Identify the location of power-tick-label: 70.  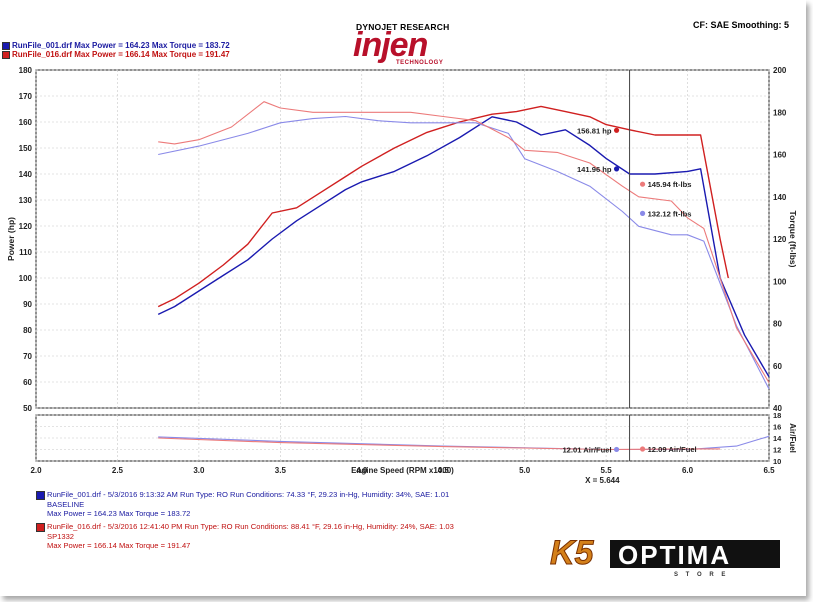
(27, 356).